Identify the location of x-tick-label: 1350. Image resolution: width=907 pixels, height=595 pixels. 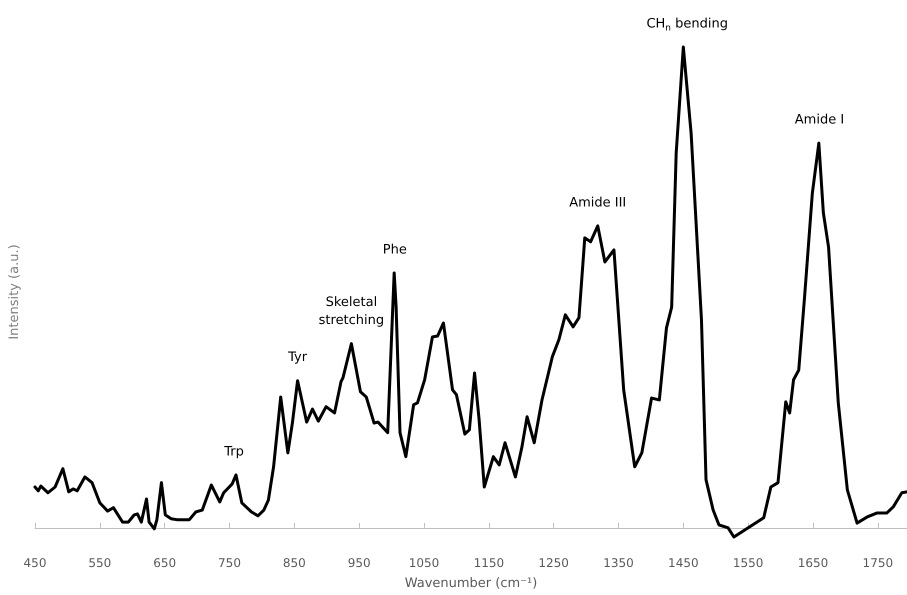
(618, 563).